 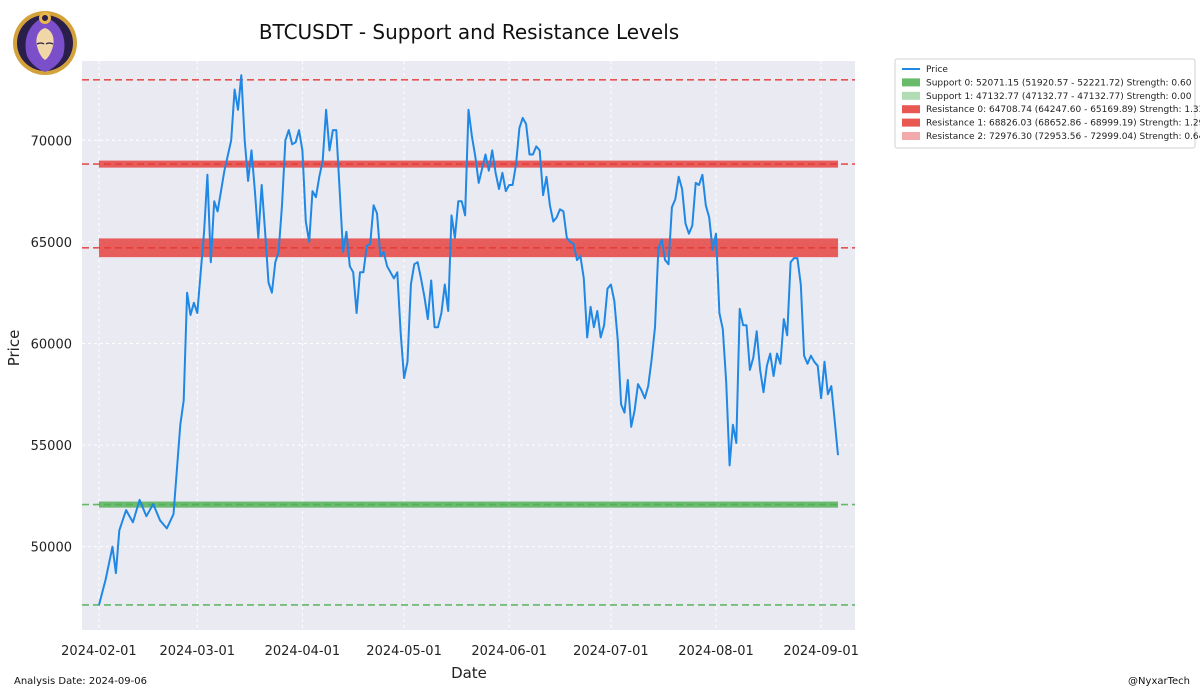 I want to click on guardian-face-logo-icon, so click(x=45, y=43).